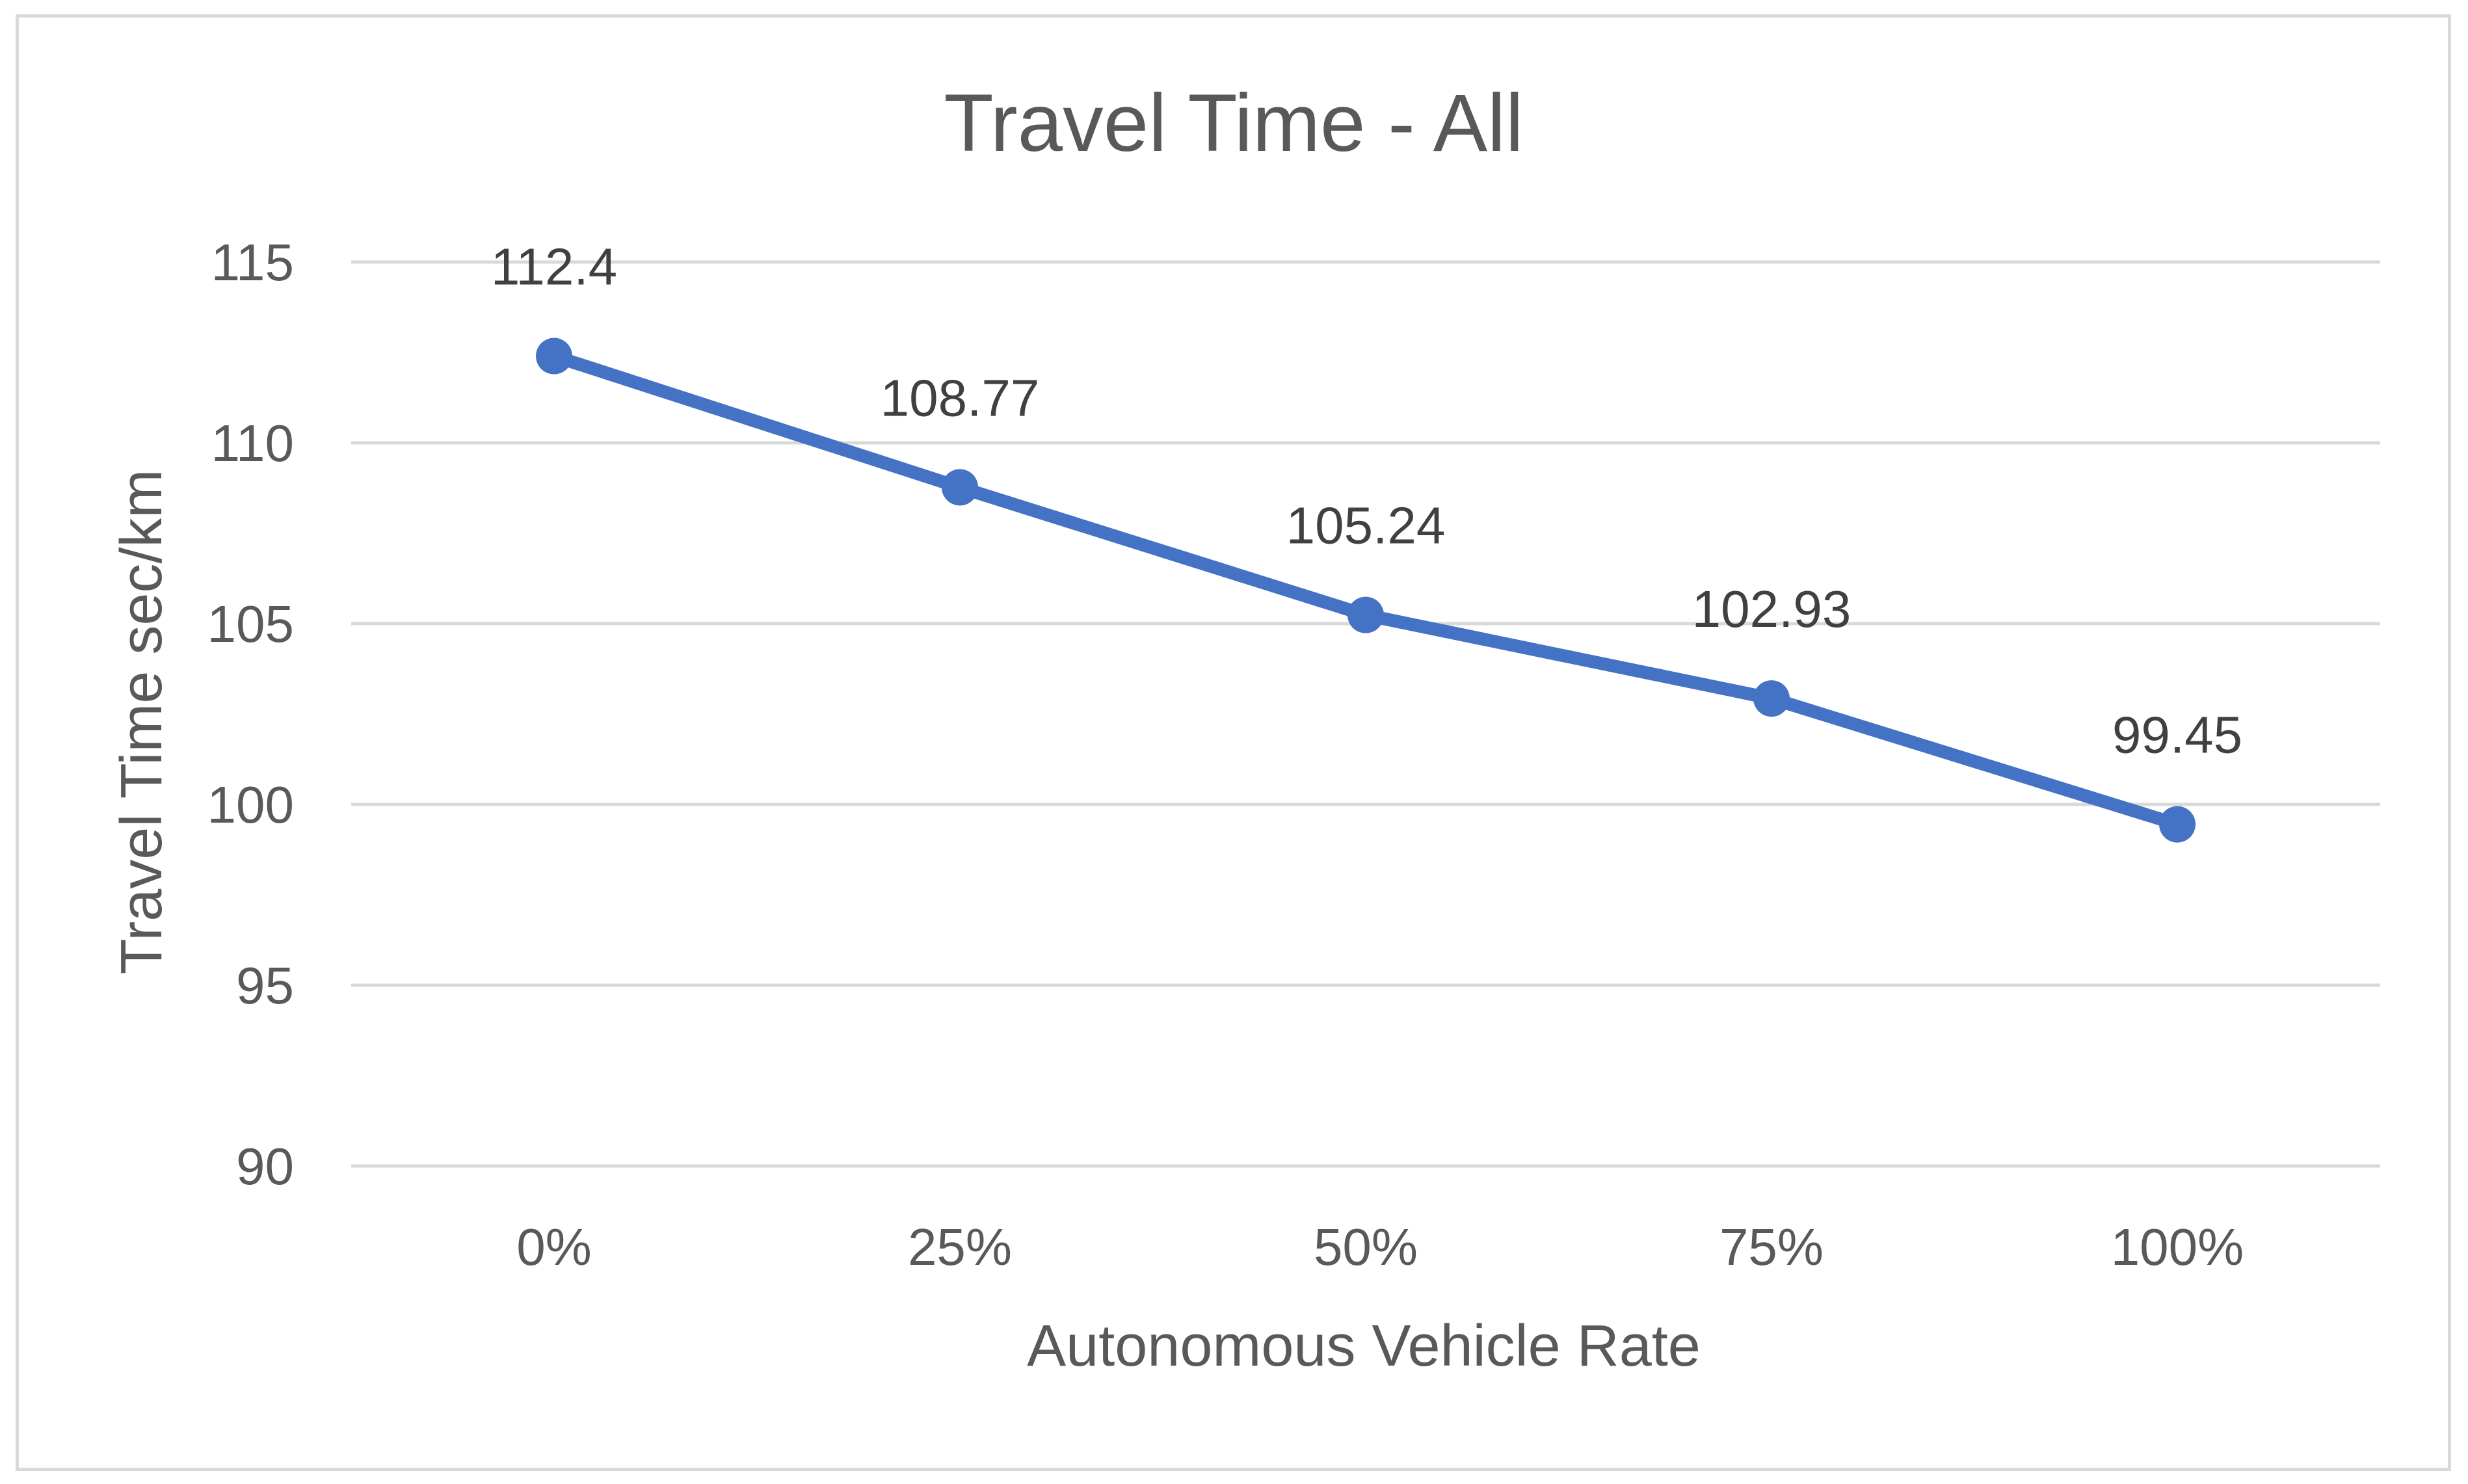 Image resolution: width=2468 pixels, height=1484 pixels. Describe the element at coordinates (1366, 526) in the screenshot. I see `data-label: 105.24` at that location.